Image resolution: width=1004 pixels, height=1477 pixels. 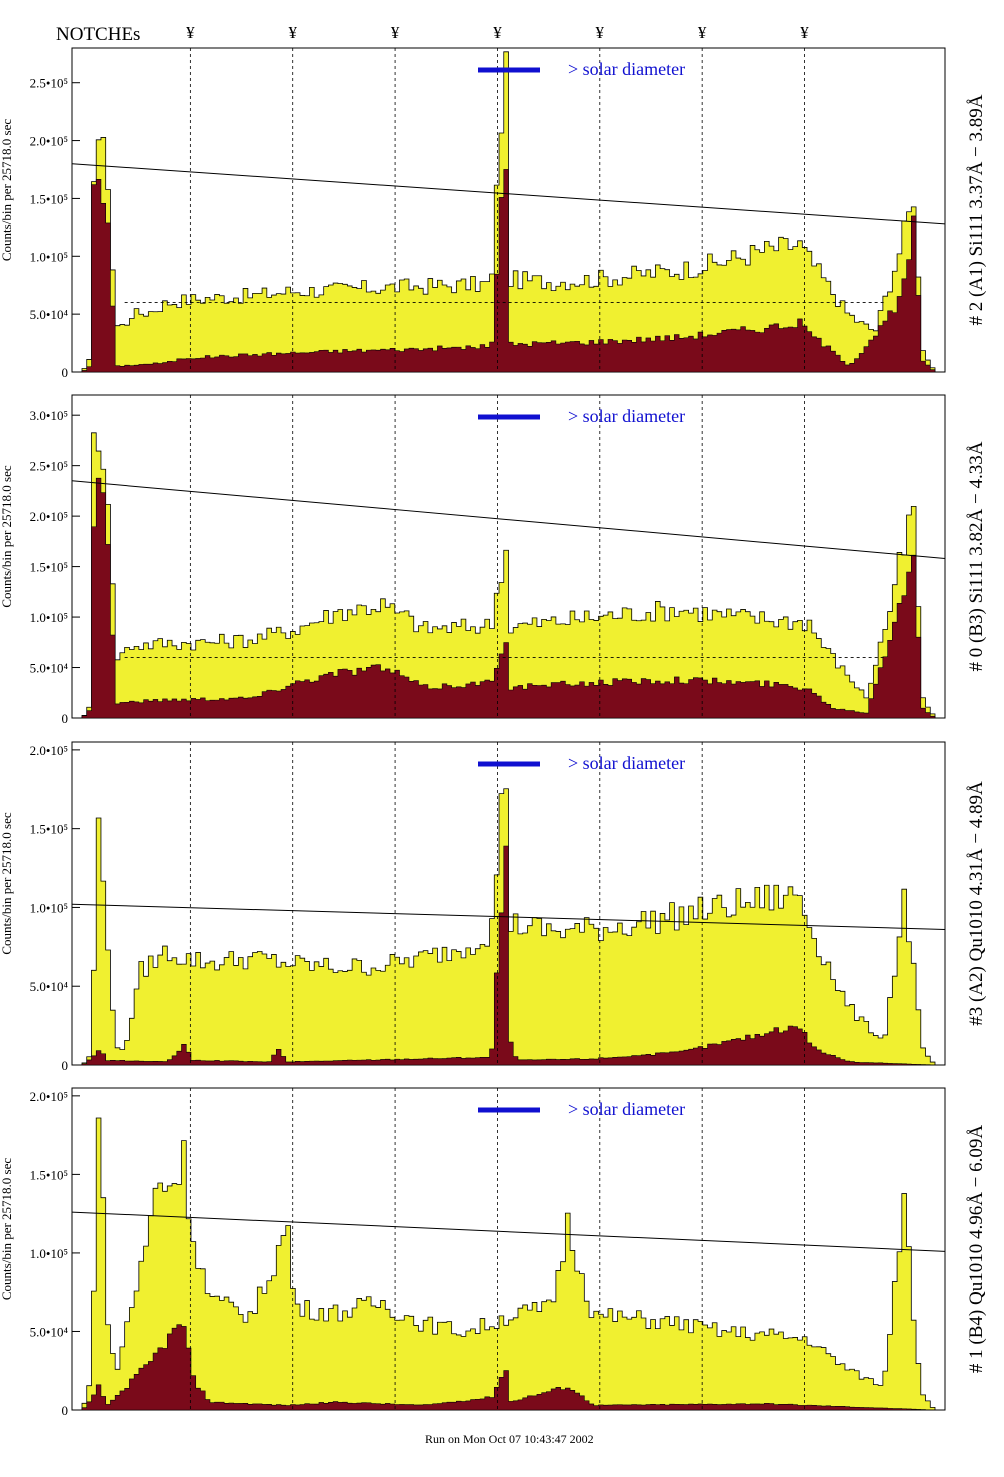 What do you see at coordinates (395, 32) in the screenshot?
I see `notch-mark-3: ¥` at bounding box center [395, 32].